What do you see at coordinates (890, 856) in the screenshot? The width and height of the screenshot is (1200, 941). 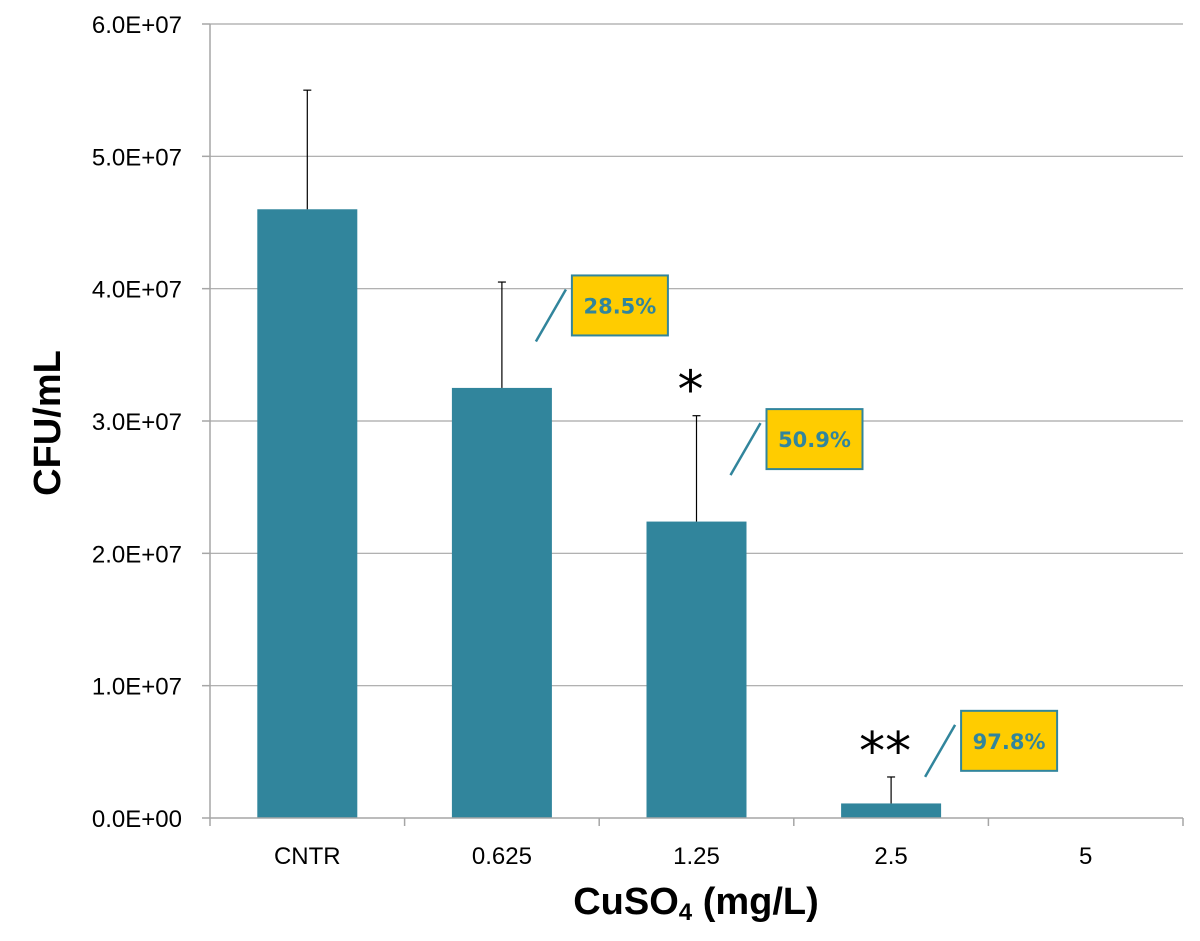 I see `x-tick-label: 2.5` at bounding box center [890, 856].